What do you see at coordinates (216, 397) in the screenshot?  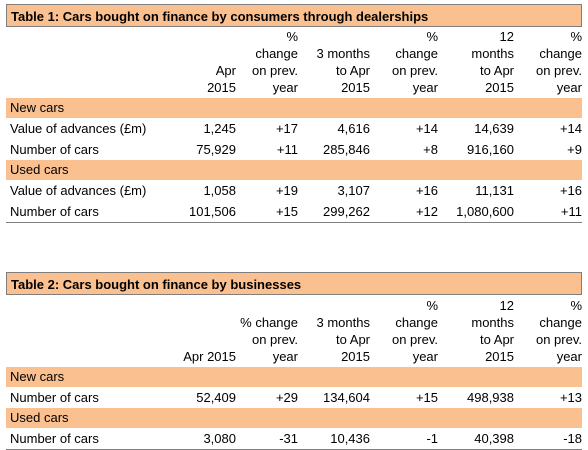 I see `table-cell: 52,409` at bounding box center [216, 397].